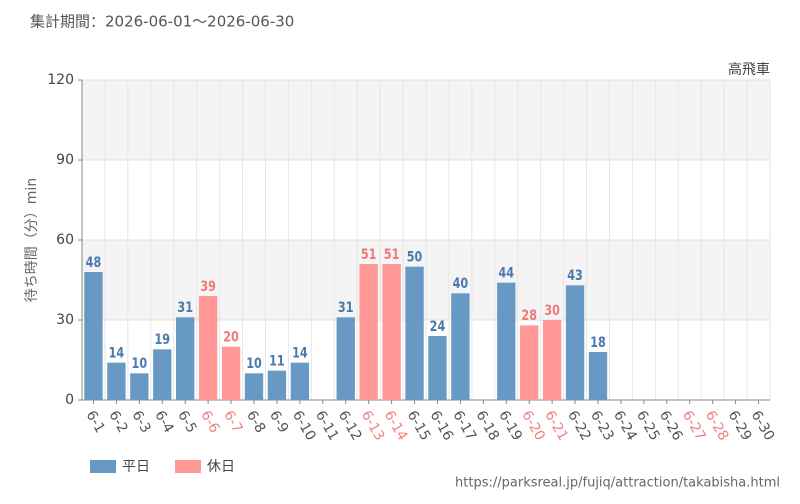 This screenshot has height=504, width=800. What do you see at coordinates (556, 426) in the screenshot?
I see `x-tick-label: 6-21` at bounding box center [556, 426].